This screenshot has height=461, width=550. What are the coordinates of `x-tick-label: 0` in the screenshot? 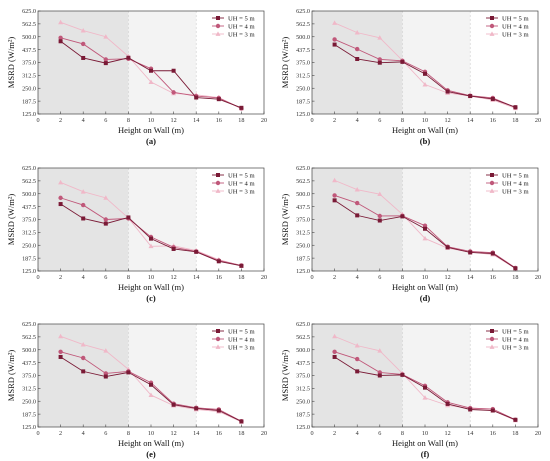 It's located at (311, 277).